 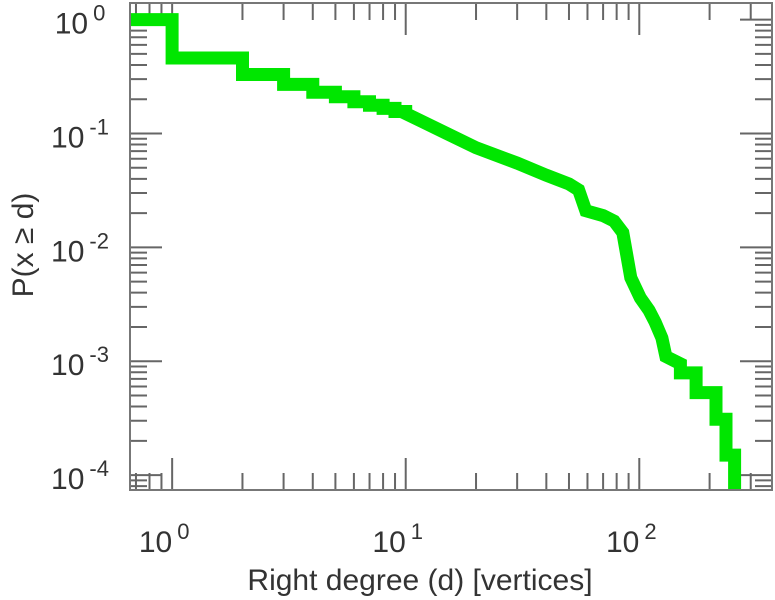 What do you see at coordinates (650, 531) in the screenshot?
I see `x-tick-exponent: 2` at bounding box center [650, 531].